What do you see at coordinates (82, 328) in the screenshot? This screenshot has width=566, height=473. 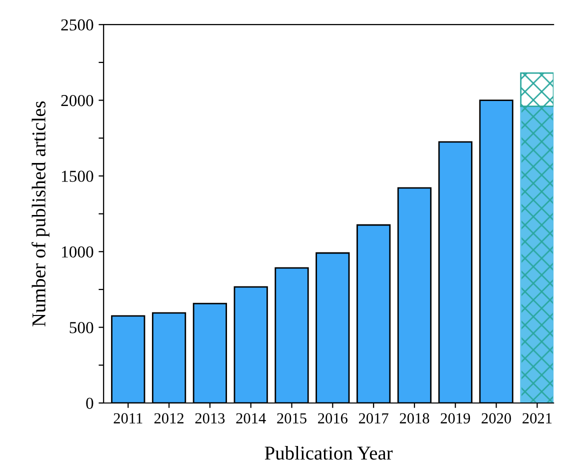 I see `y-tick-label: 500` at bounding box center [82, 328].